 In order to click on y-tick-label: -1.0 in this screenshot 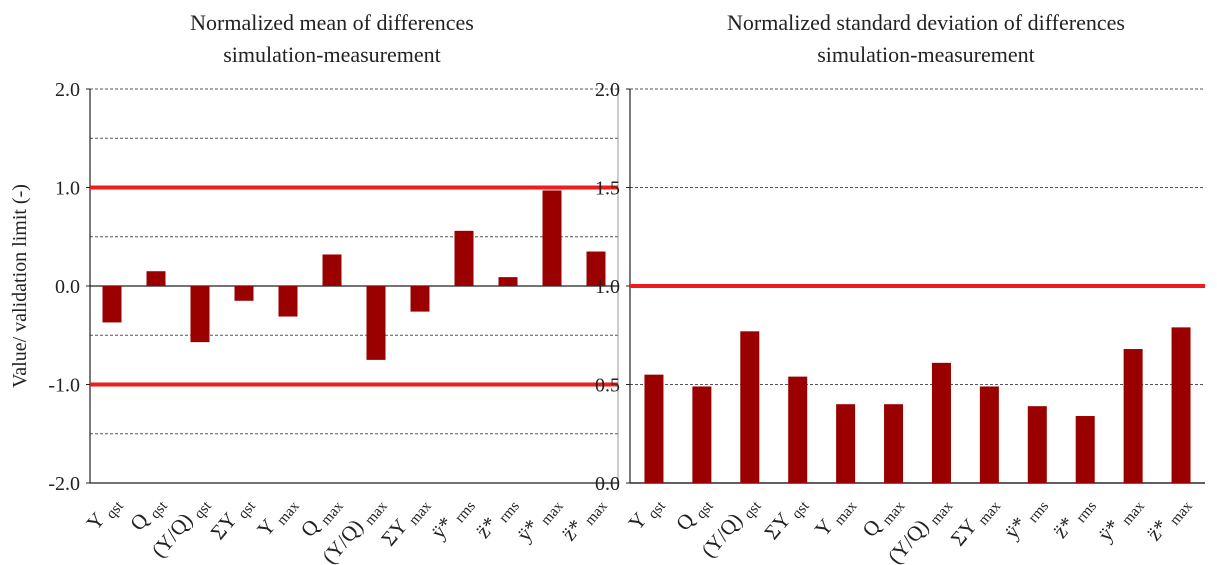, I will do `click(64, 386)`.